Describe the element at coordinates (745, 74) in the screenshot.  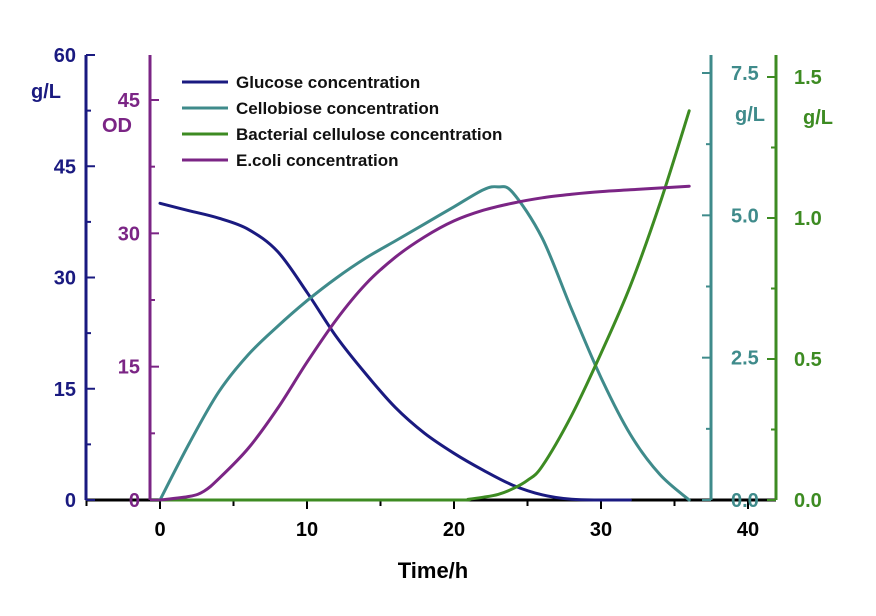
I see `cellobiose-tick-label: 7.5` at that location.